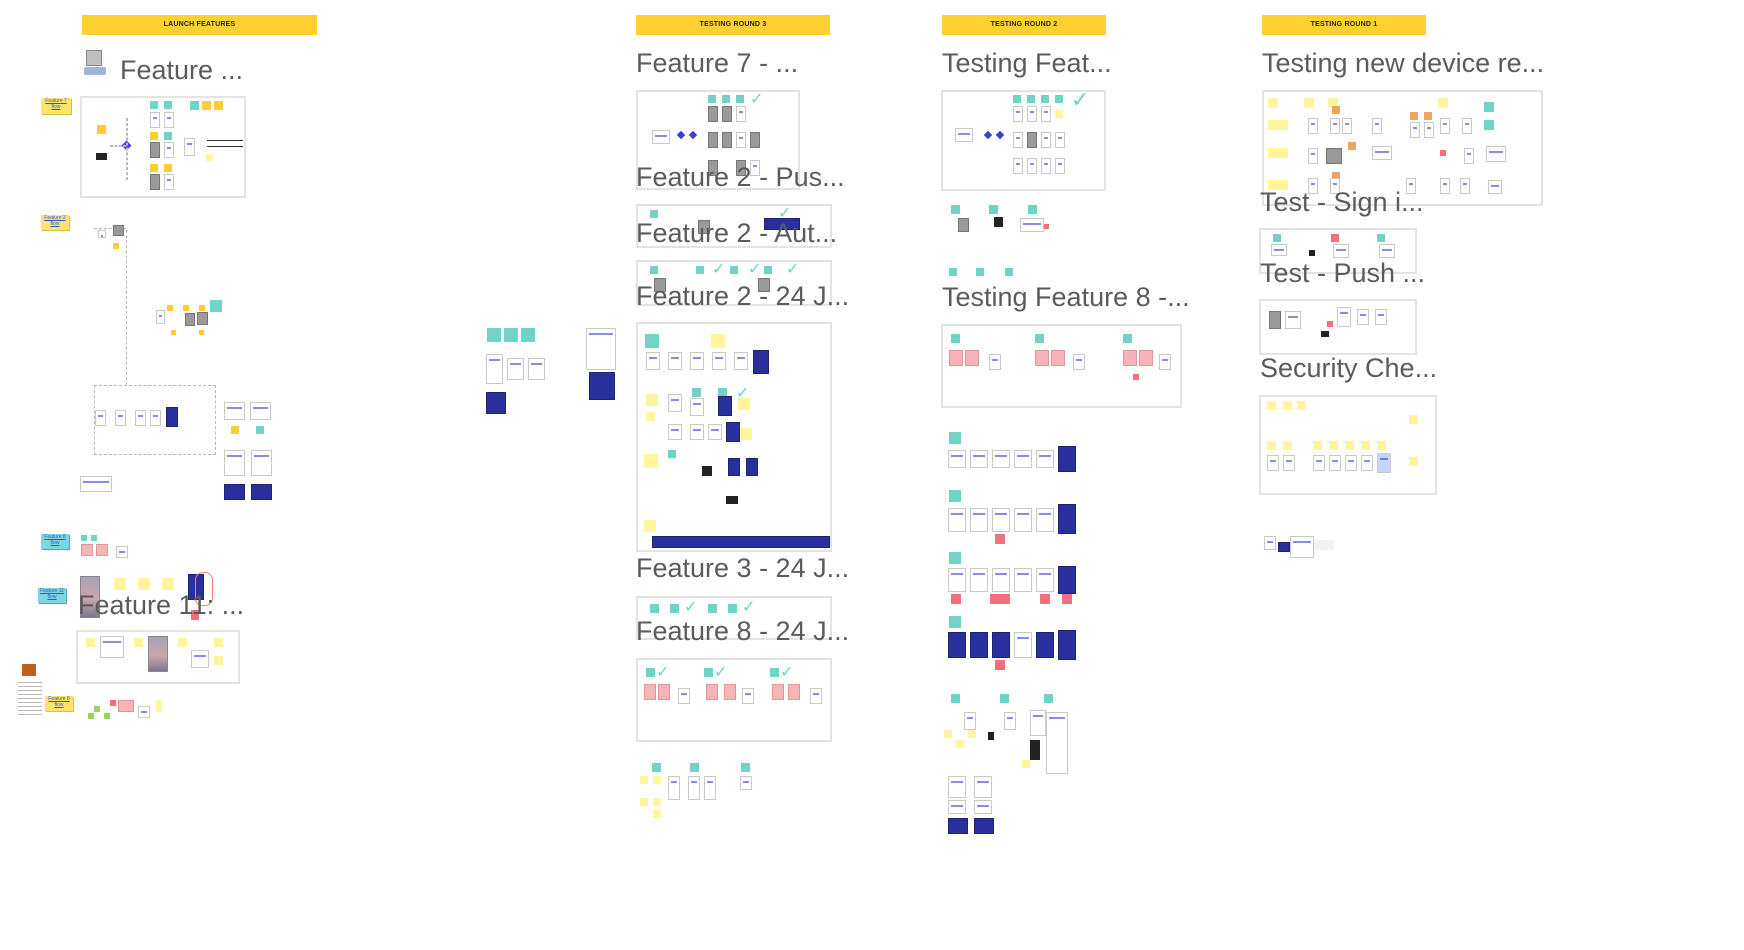 The image size is (1744, 950). What do you see at coordinates (1348, 445) in the screenshot?
I see `frame-security-check` at bounding box center [1348, 445].